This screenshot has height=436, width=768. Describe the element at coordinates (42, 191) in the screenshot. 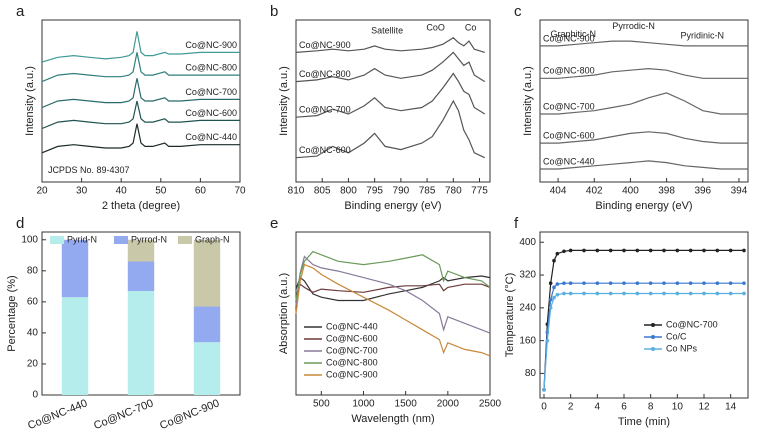

I see `x-tick-label: 20` at that location.